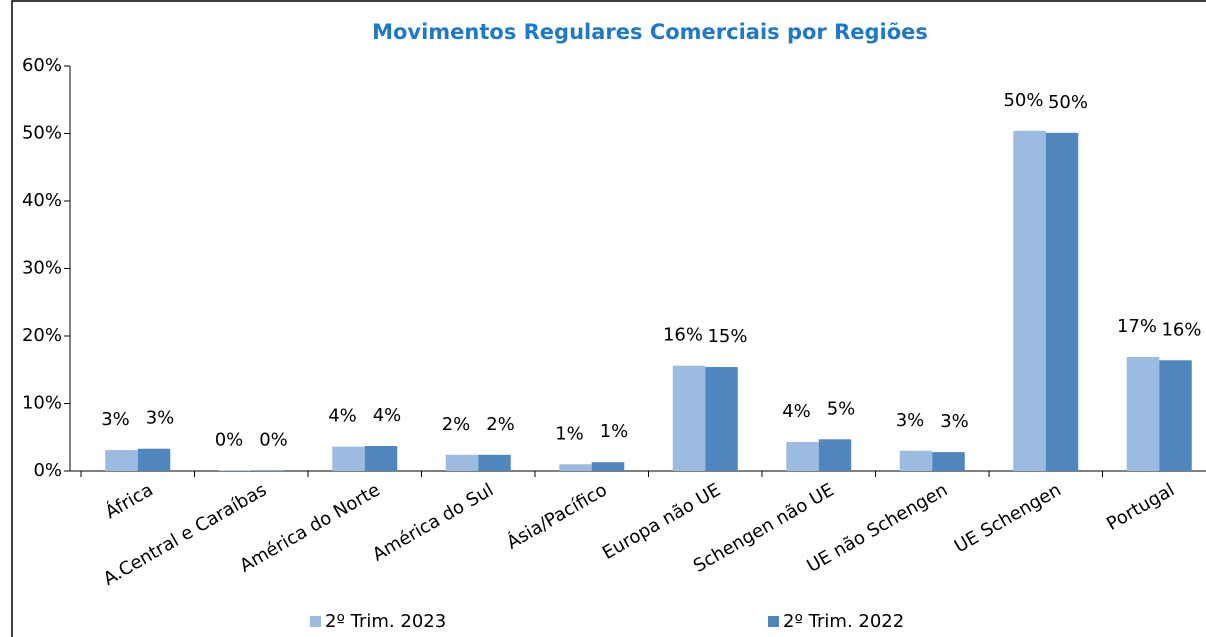 Image resolution: width=1206 pixels, height=637 pixels. I want to click on y-tick-label: 10%, so click(42, 403).